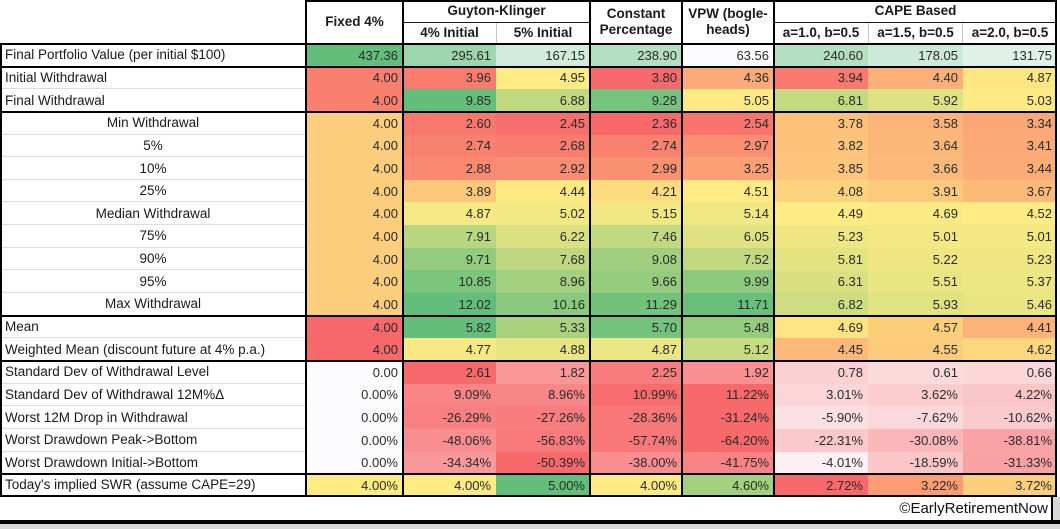 Image resolution: width=1060 pixels, height=529 pixels. What do you see at coordinates (636, 78) in the screenshot?
I see `table-cell: 3.80` at bounding box center [636, 78].